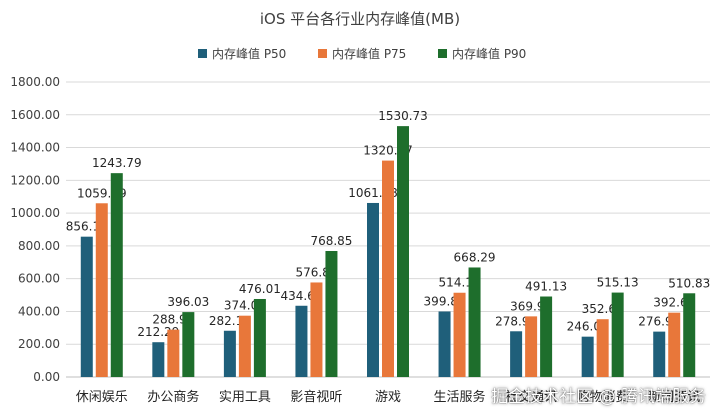  I want to click on y-tick-label: 200.00, so click(39, 344).